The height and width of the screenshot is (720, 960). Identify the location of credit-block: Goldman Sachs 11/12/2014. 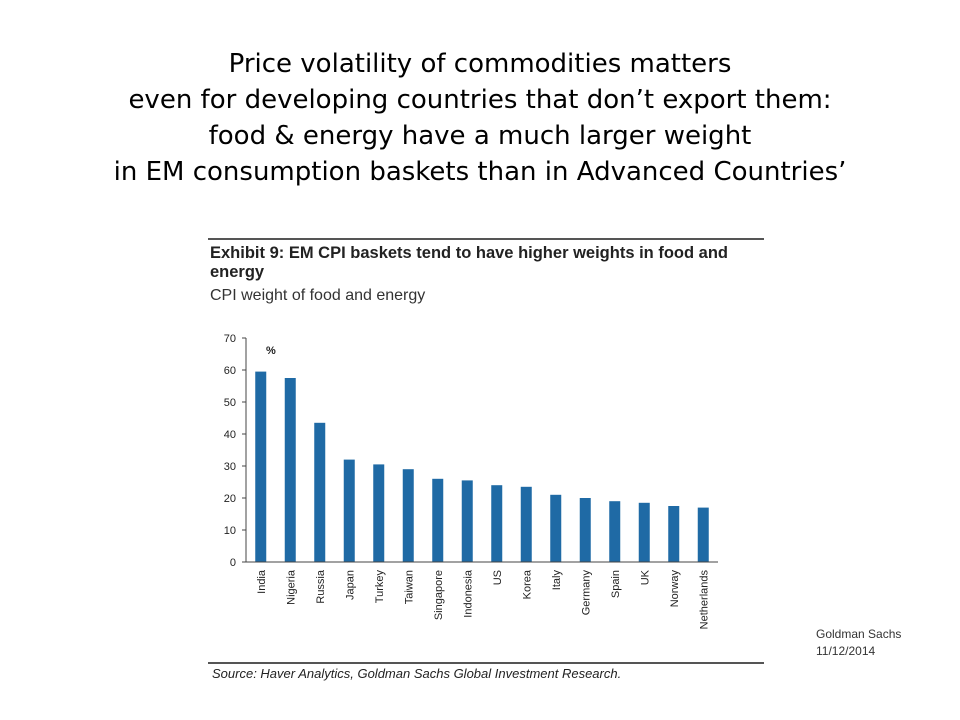
(858, 643).